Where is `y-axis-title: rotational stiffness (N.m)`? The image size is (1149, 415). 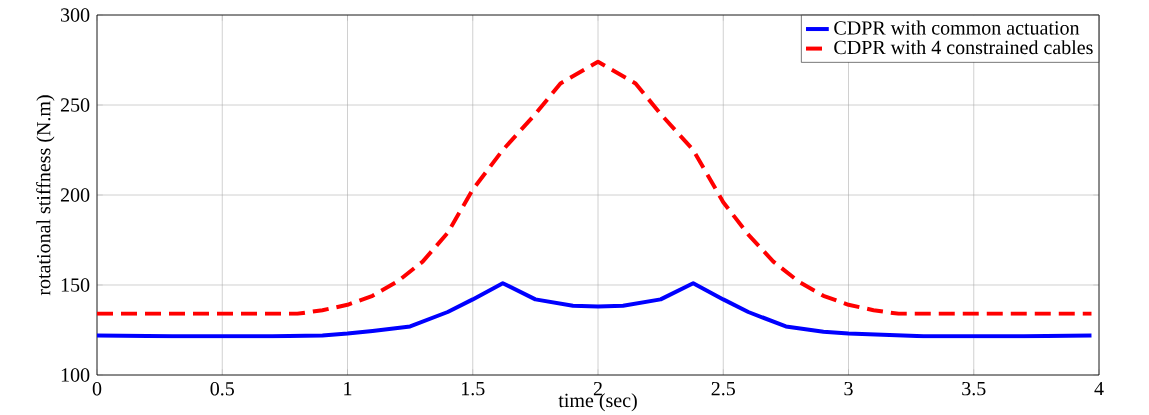 y-axis-title: rotational stiffness (N.m) is located at coordinates (45, 195).